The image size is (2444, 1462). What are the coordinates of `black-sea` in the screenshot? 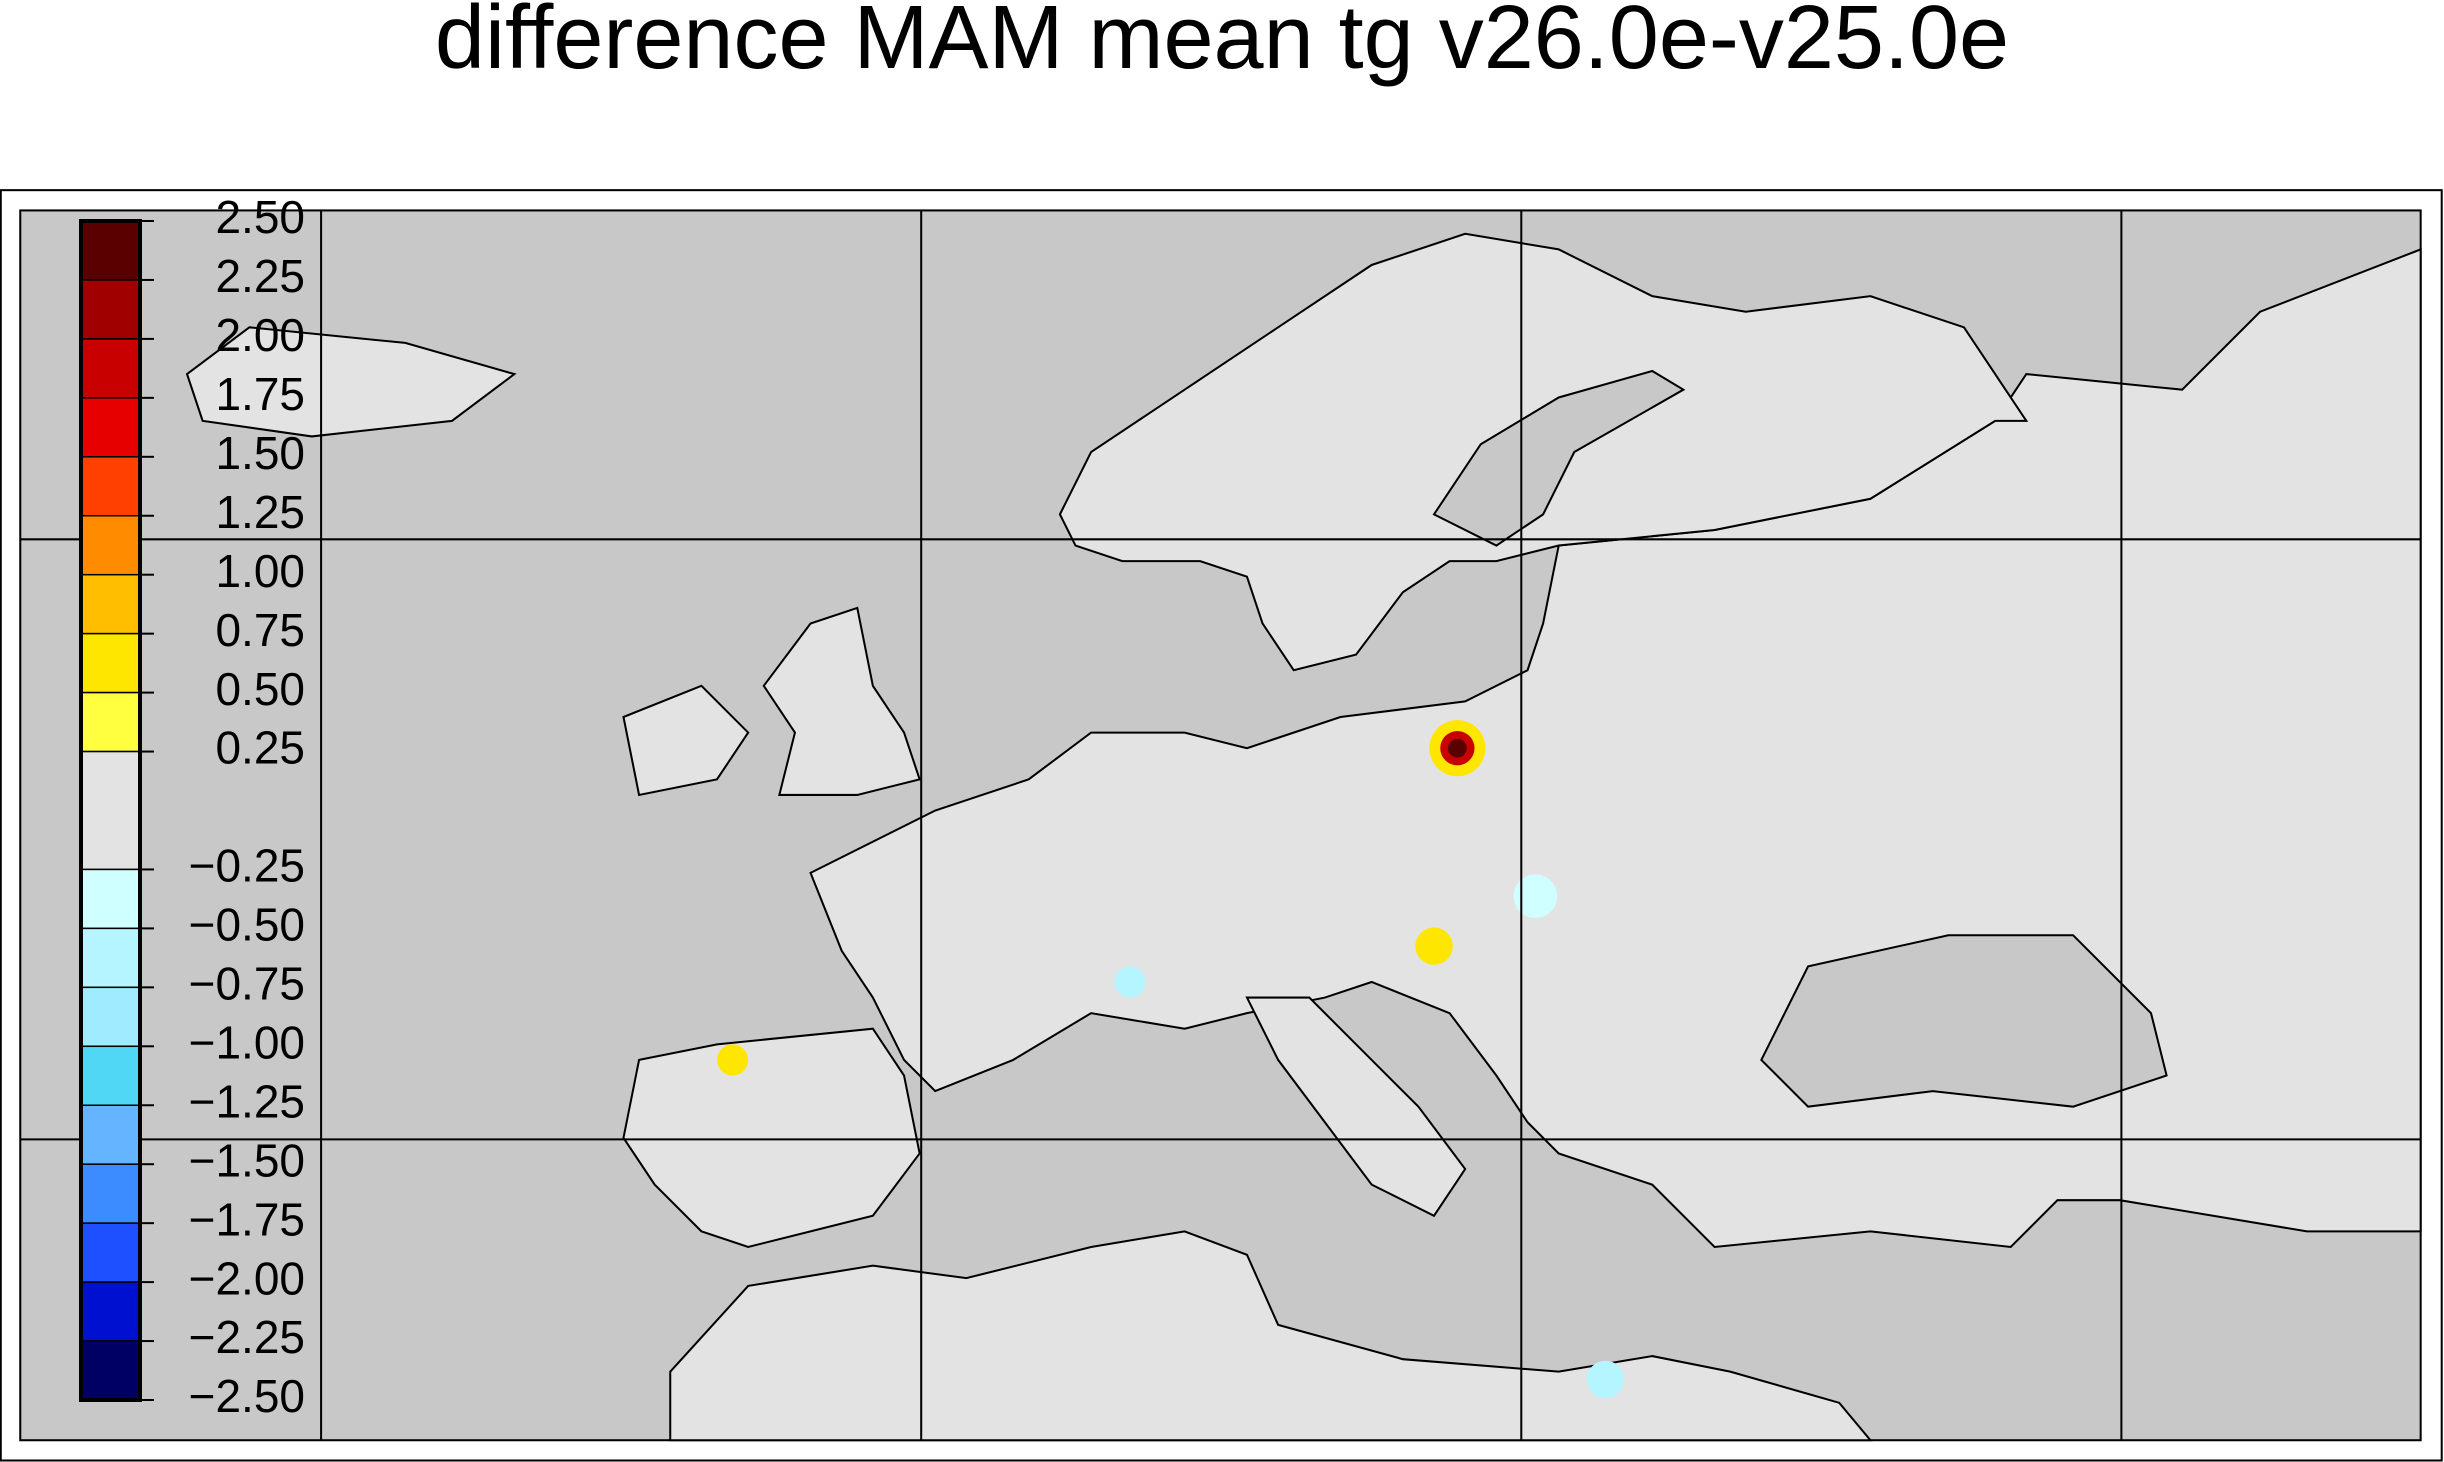 It's located at (1964, 1021).